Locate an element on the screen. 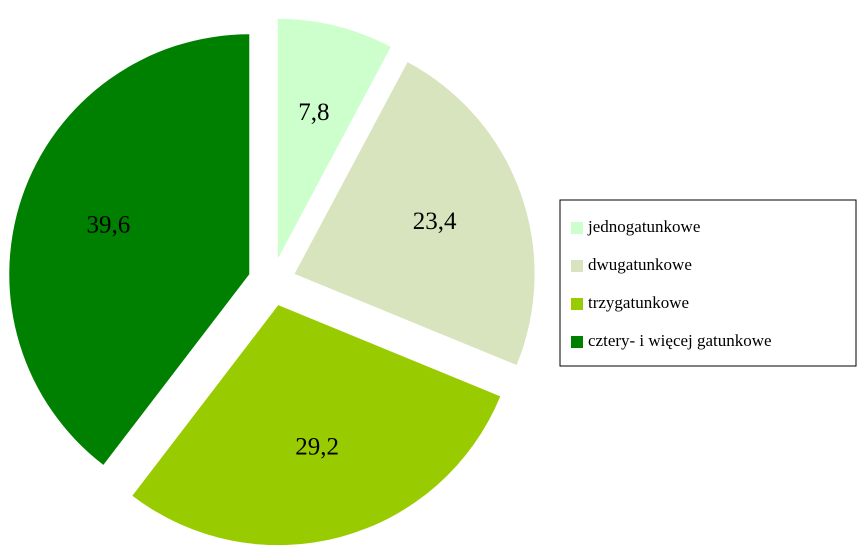  pie-slice is located at coordinates (334, 138).